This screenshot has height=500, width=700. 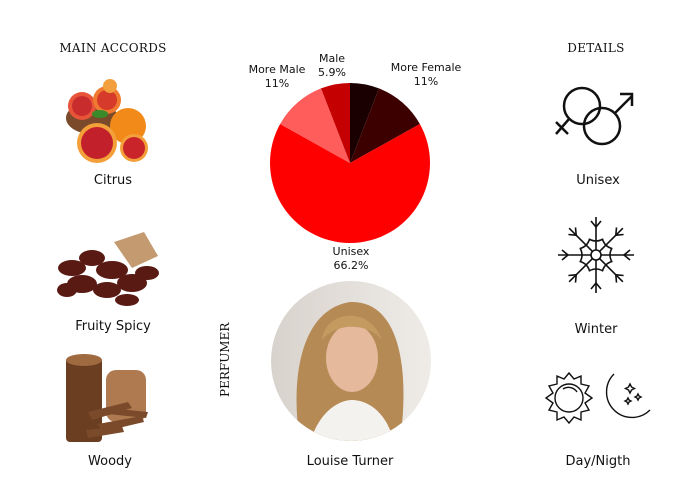 What do you see at coordinates (107, 121) in the screenshot?
I see `citrus-image` at bounding box center [107, 121].